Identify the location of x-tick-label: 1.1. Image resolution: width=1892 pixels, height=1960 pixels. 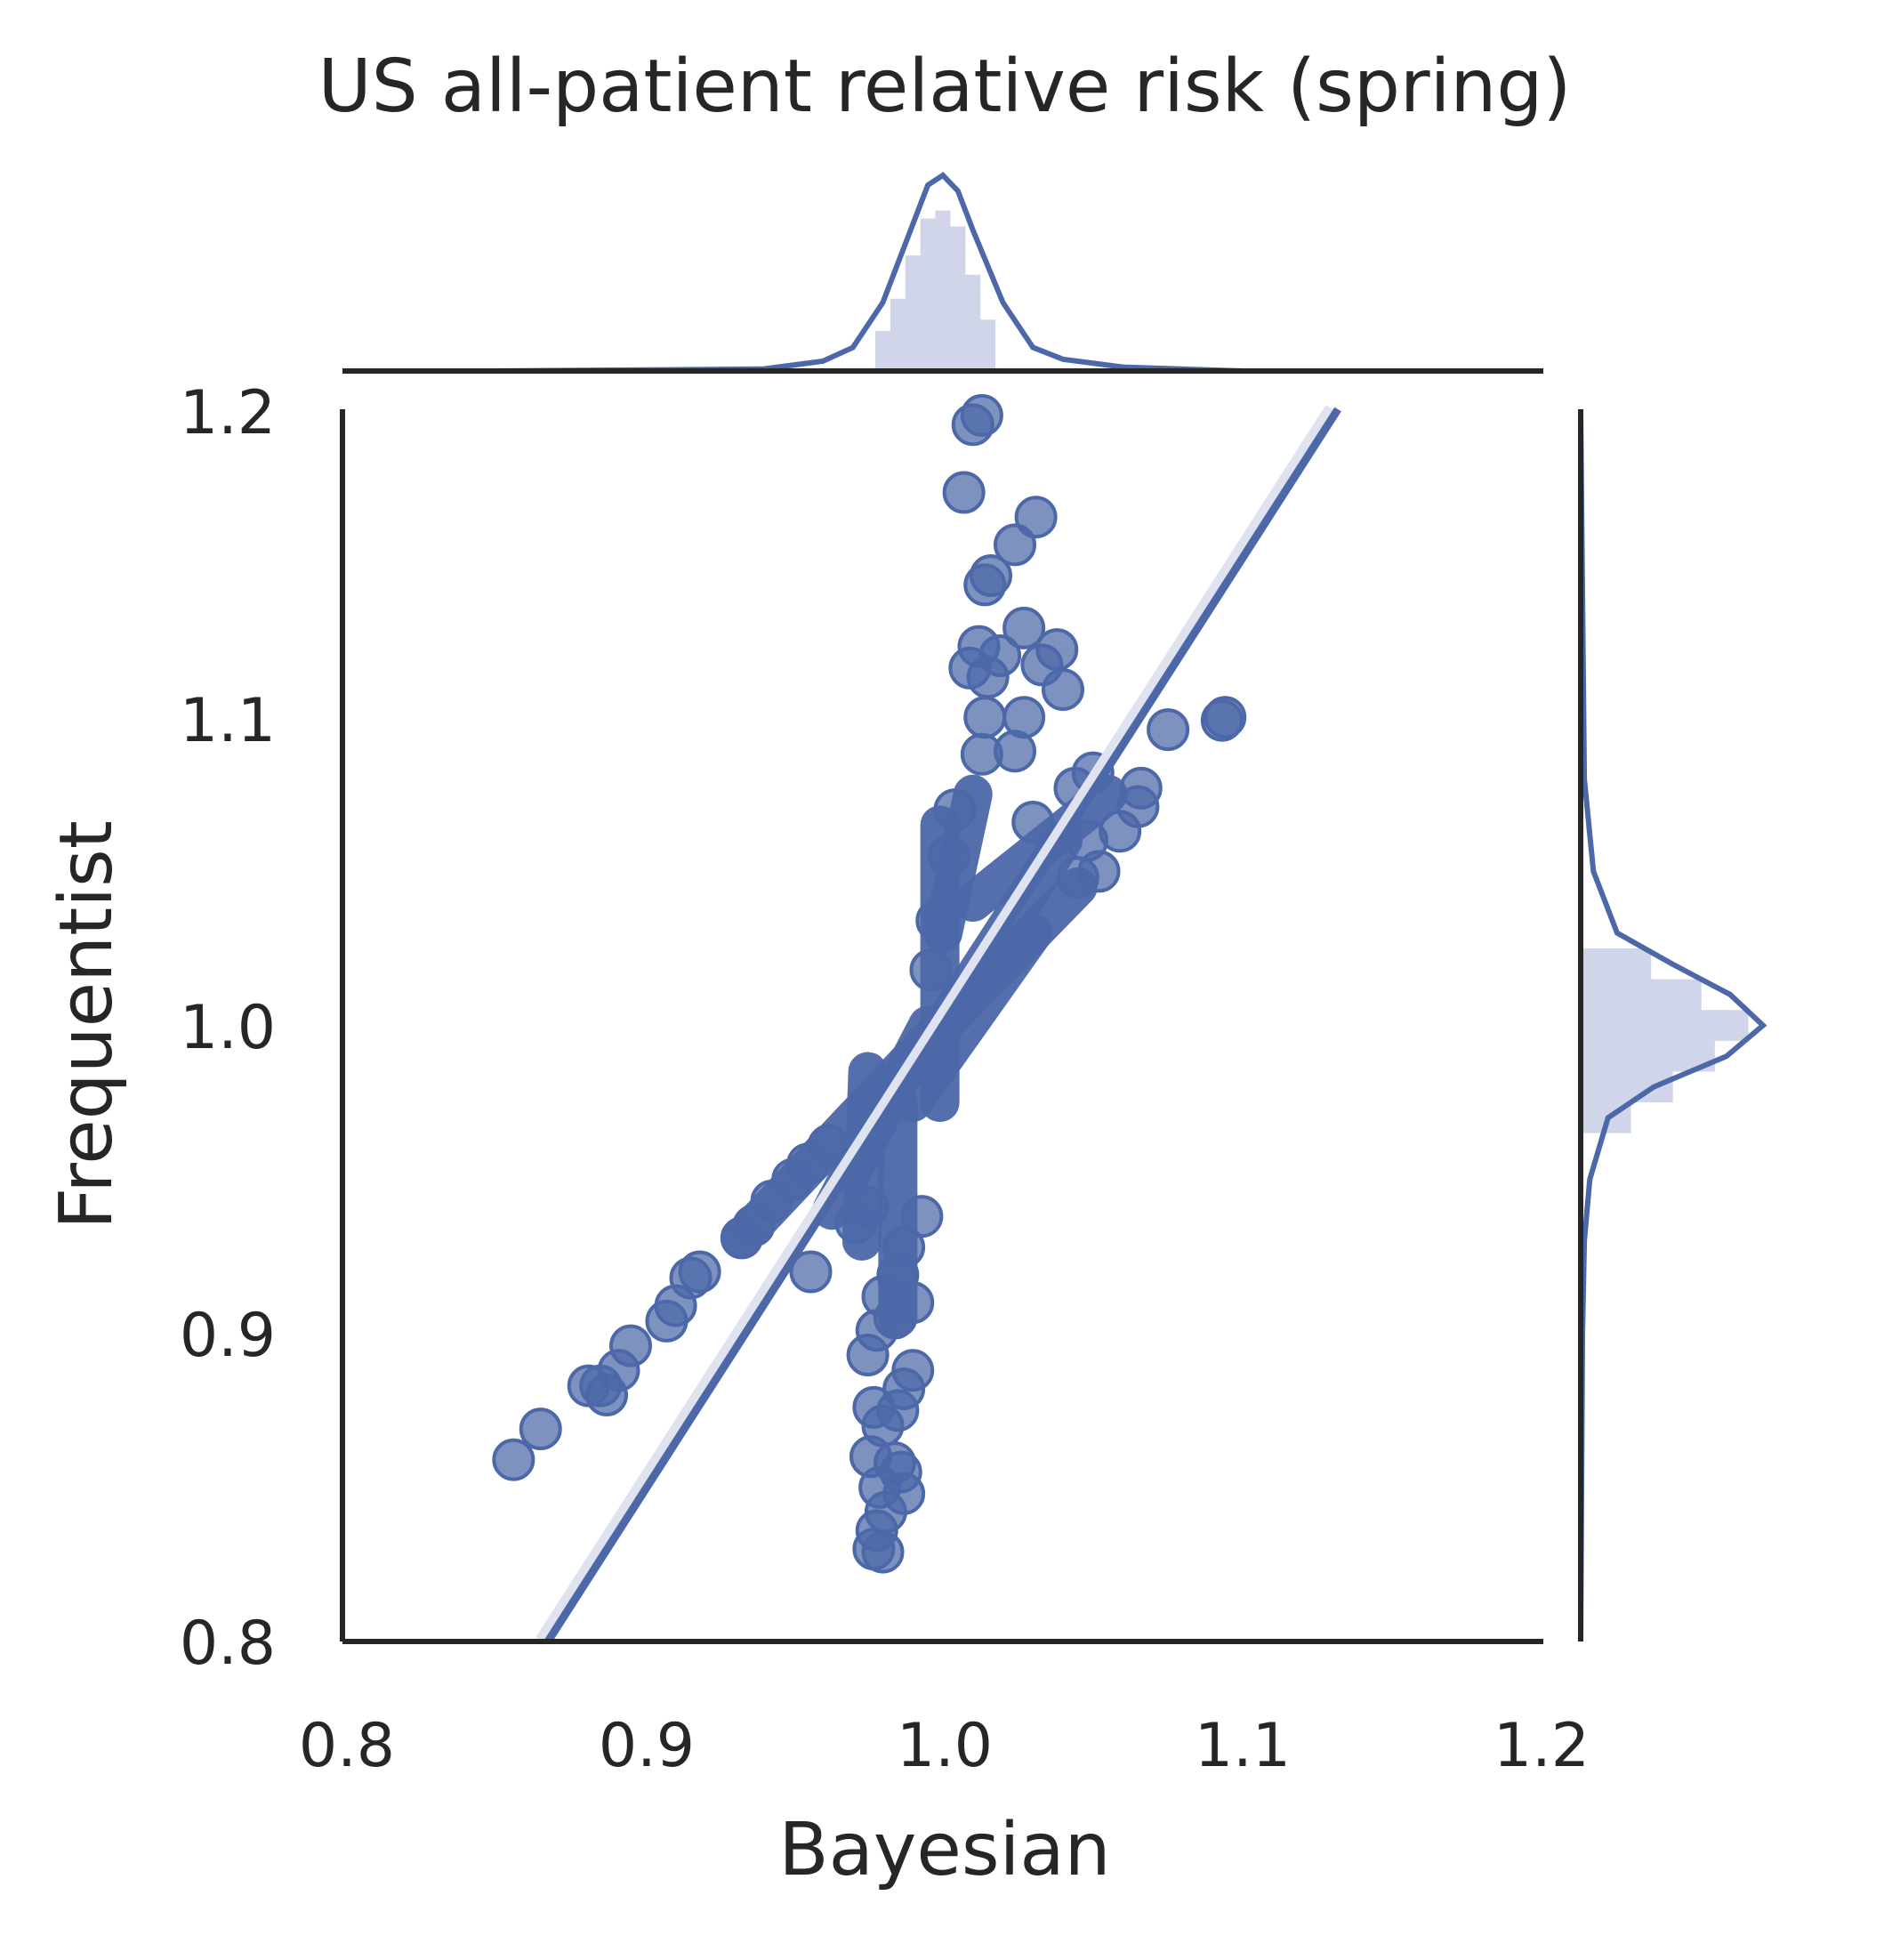
(1243, 1746).